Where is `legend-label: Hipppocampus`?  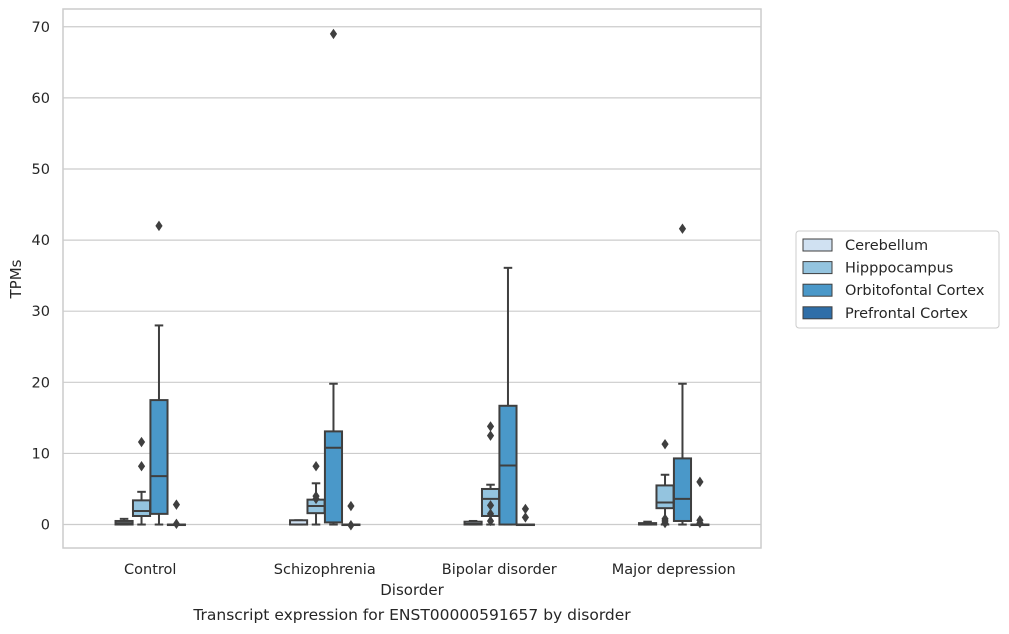
legend-label: Hipppocampus is located at coordinates (899, 269).